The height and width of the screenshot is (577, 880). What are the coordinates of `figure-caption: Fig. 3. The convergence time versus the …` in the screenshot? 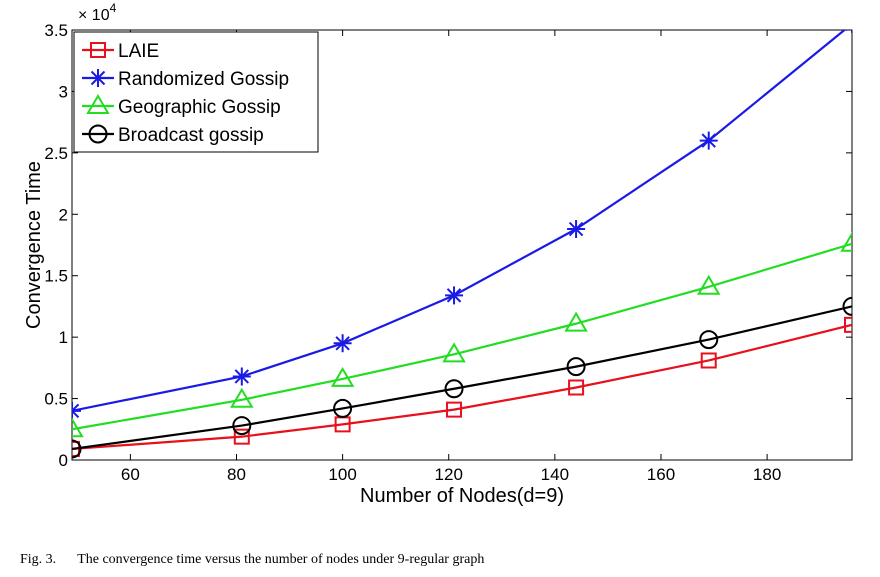 It's located at (252, 560).